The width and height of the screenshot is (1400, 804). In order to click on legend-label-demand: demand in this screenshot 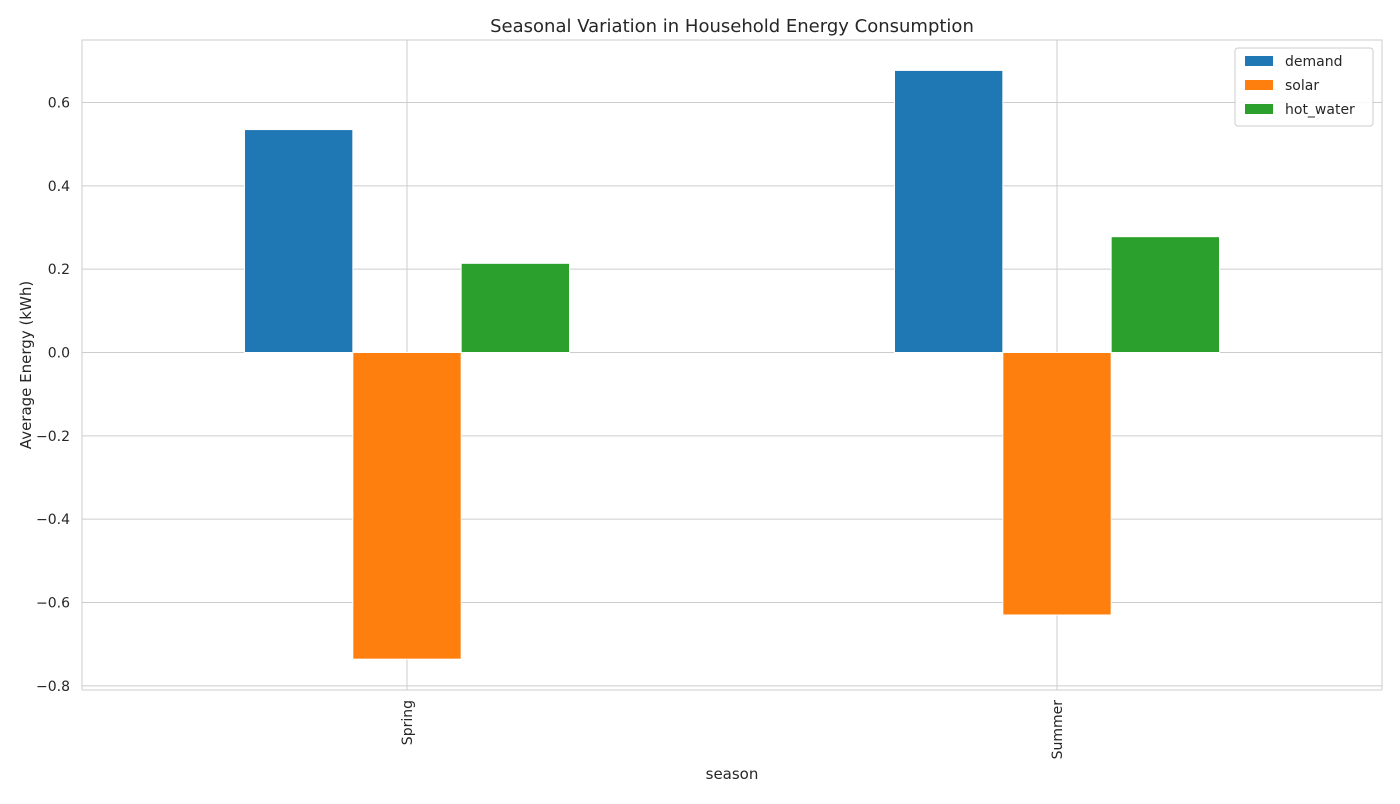, I will do `click(1313, 62)`.